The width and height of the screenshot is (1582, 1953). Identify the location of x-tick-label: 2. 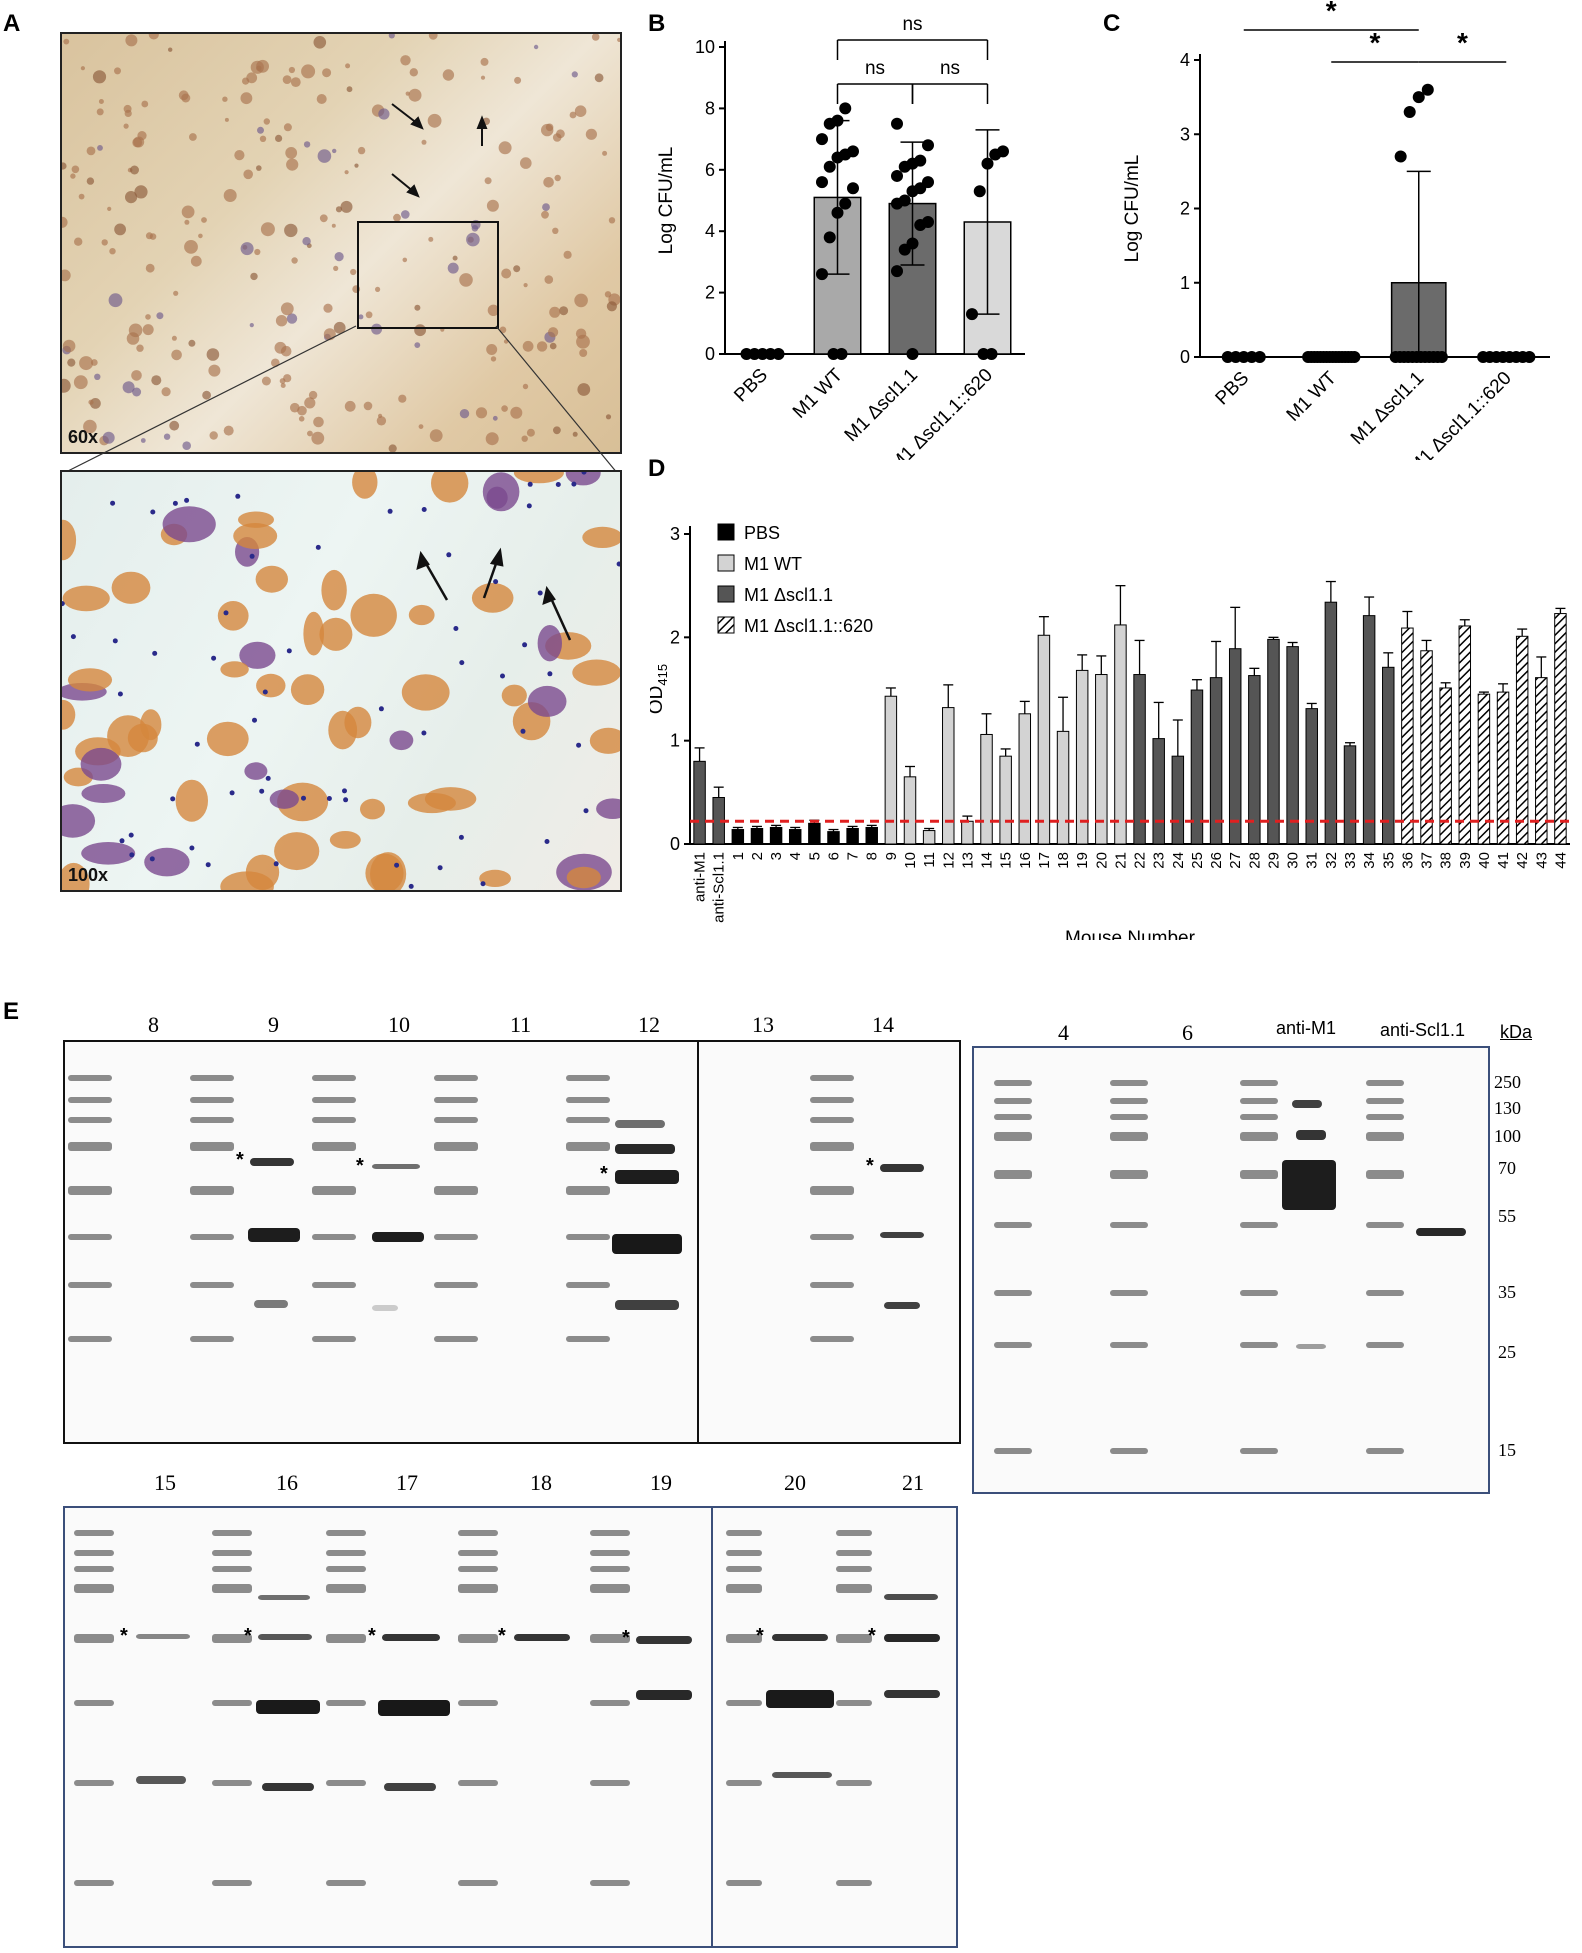
(757, 856).